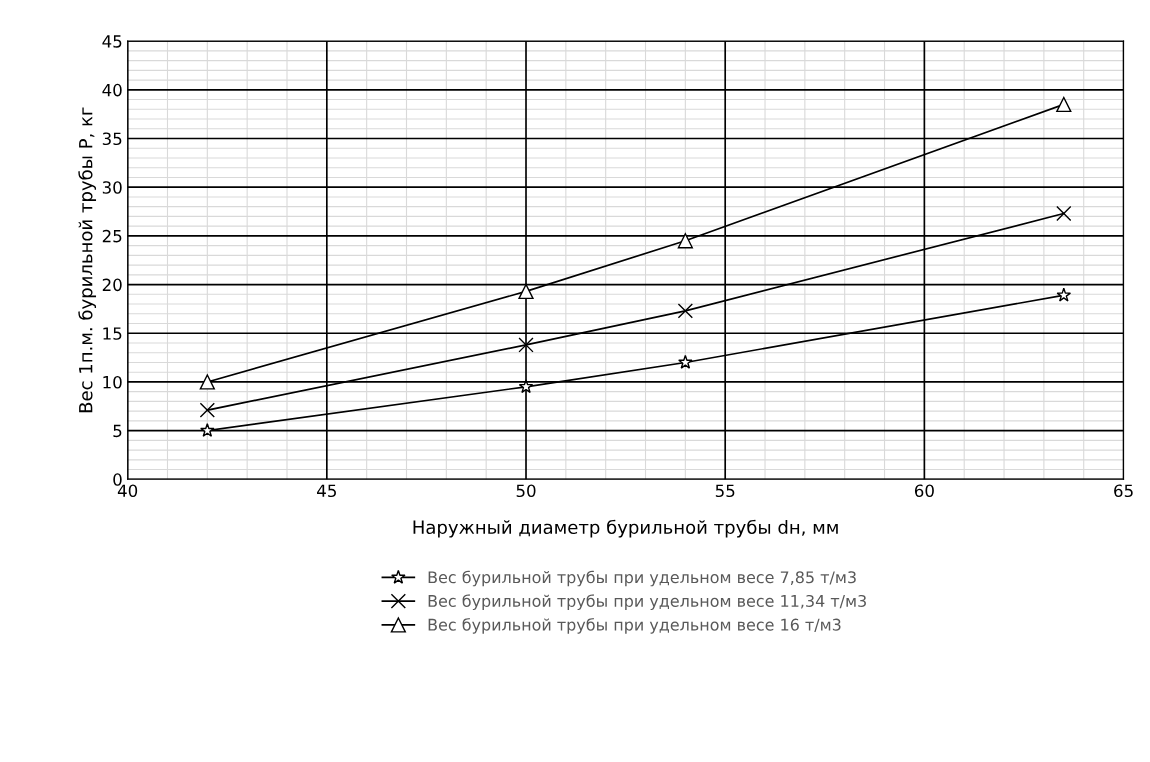 Image resolution: width=1150 pixels, height=762 pixels. I want to click on y-tick-label: 0, so click(117, 479).